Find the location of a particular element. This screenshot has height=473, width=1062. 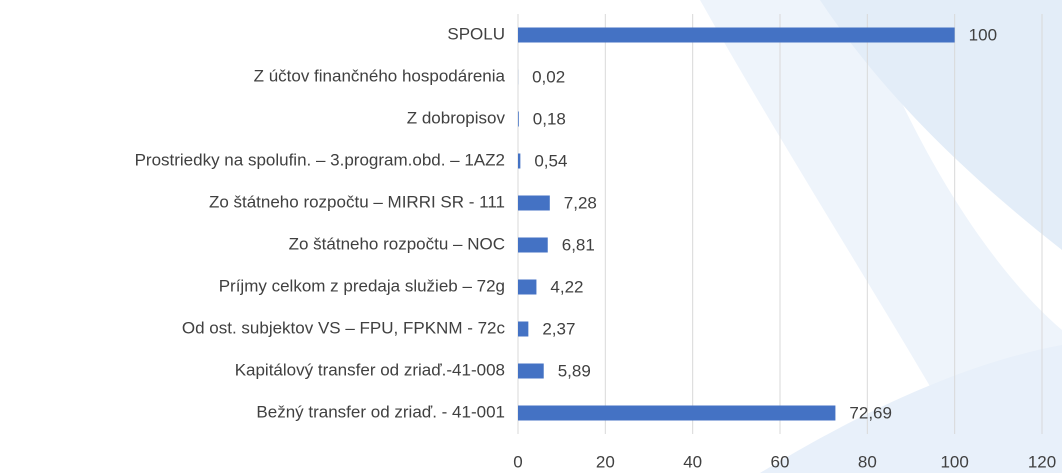

data-label: 0,18 is located at coordinates (549, 118).